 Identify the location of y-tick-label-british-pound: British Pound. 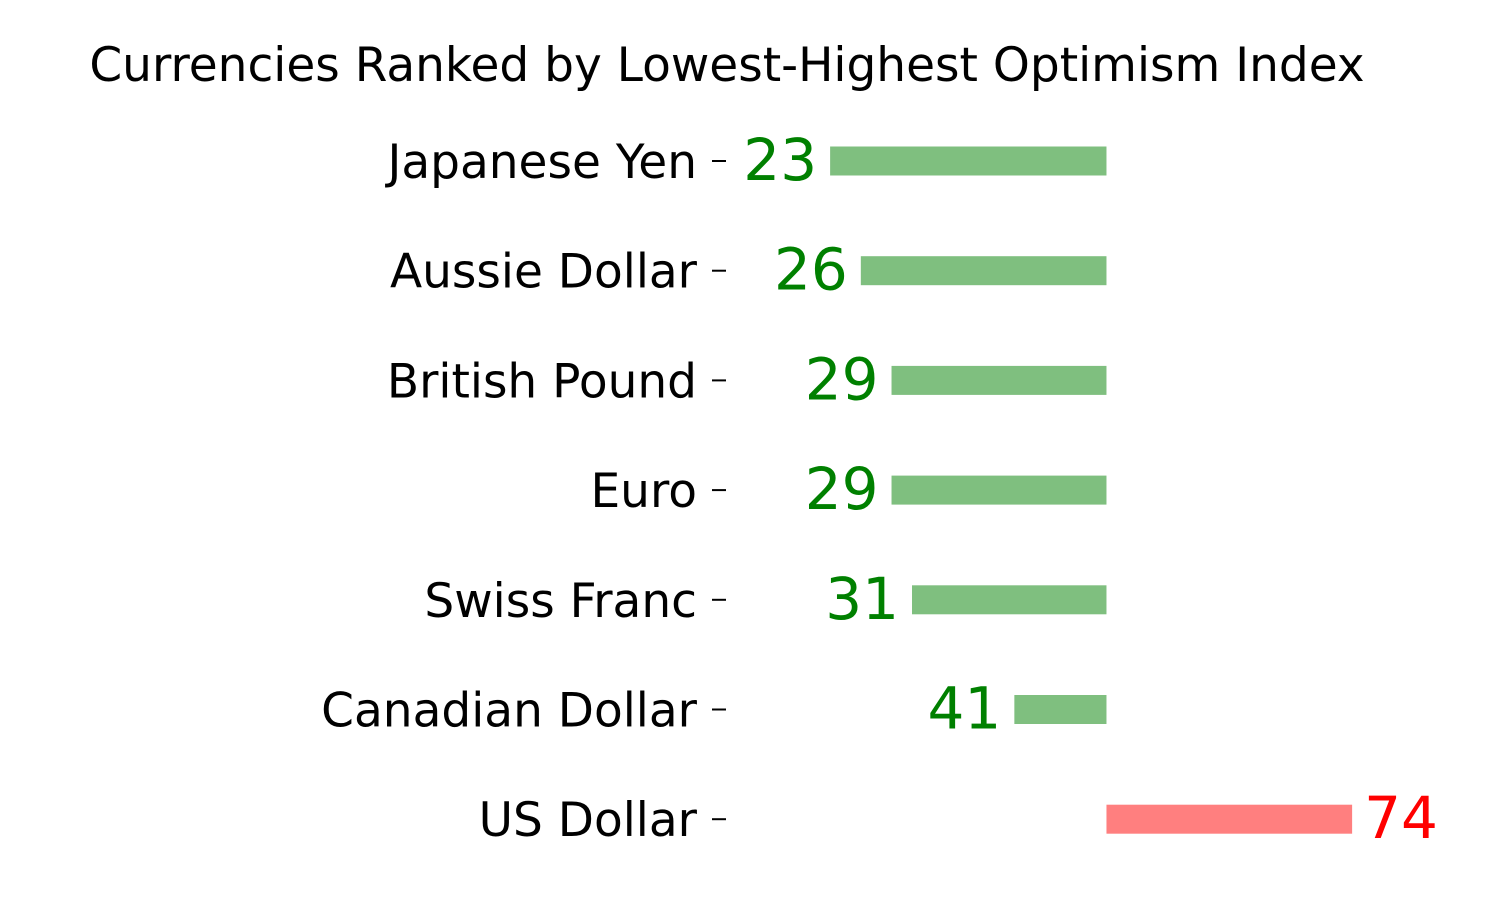
(542, 381).